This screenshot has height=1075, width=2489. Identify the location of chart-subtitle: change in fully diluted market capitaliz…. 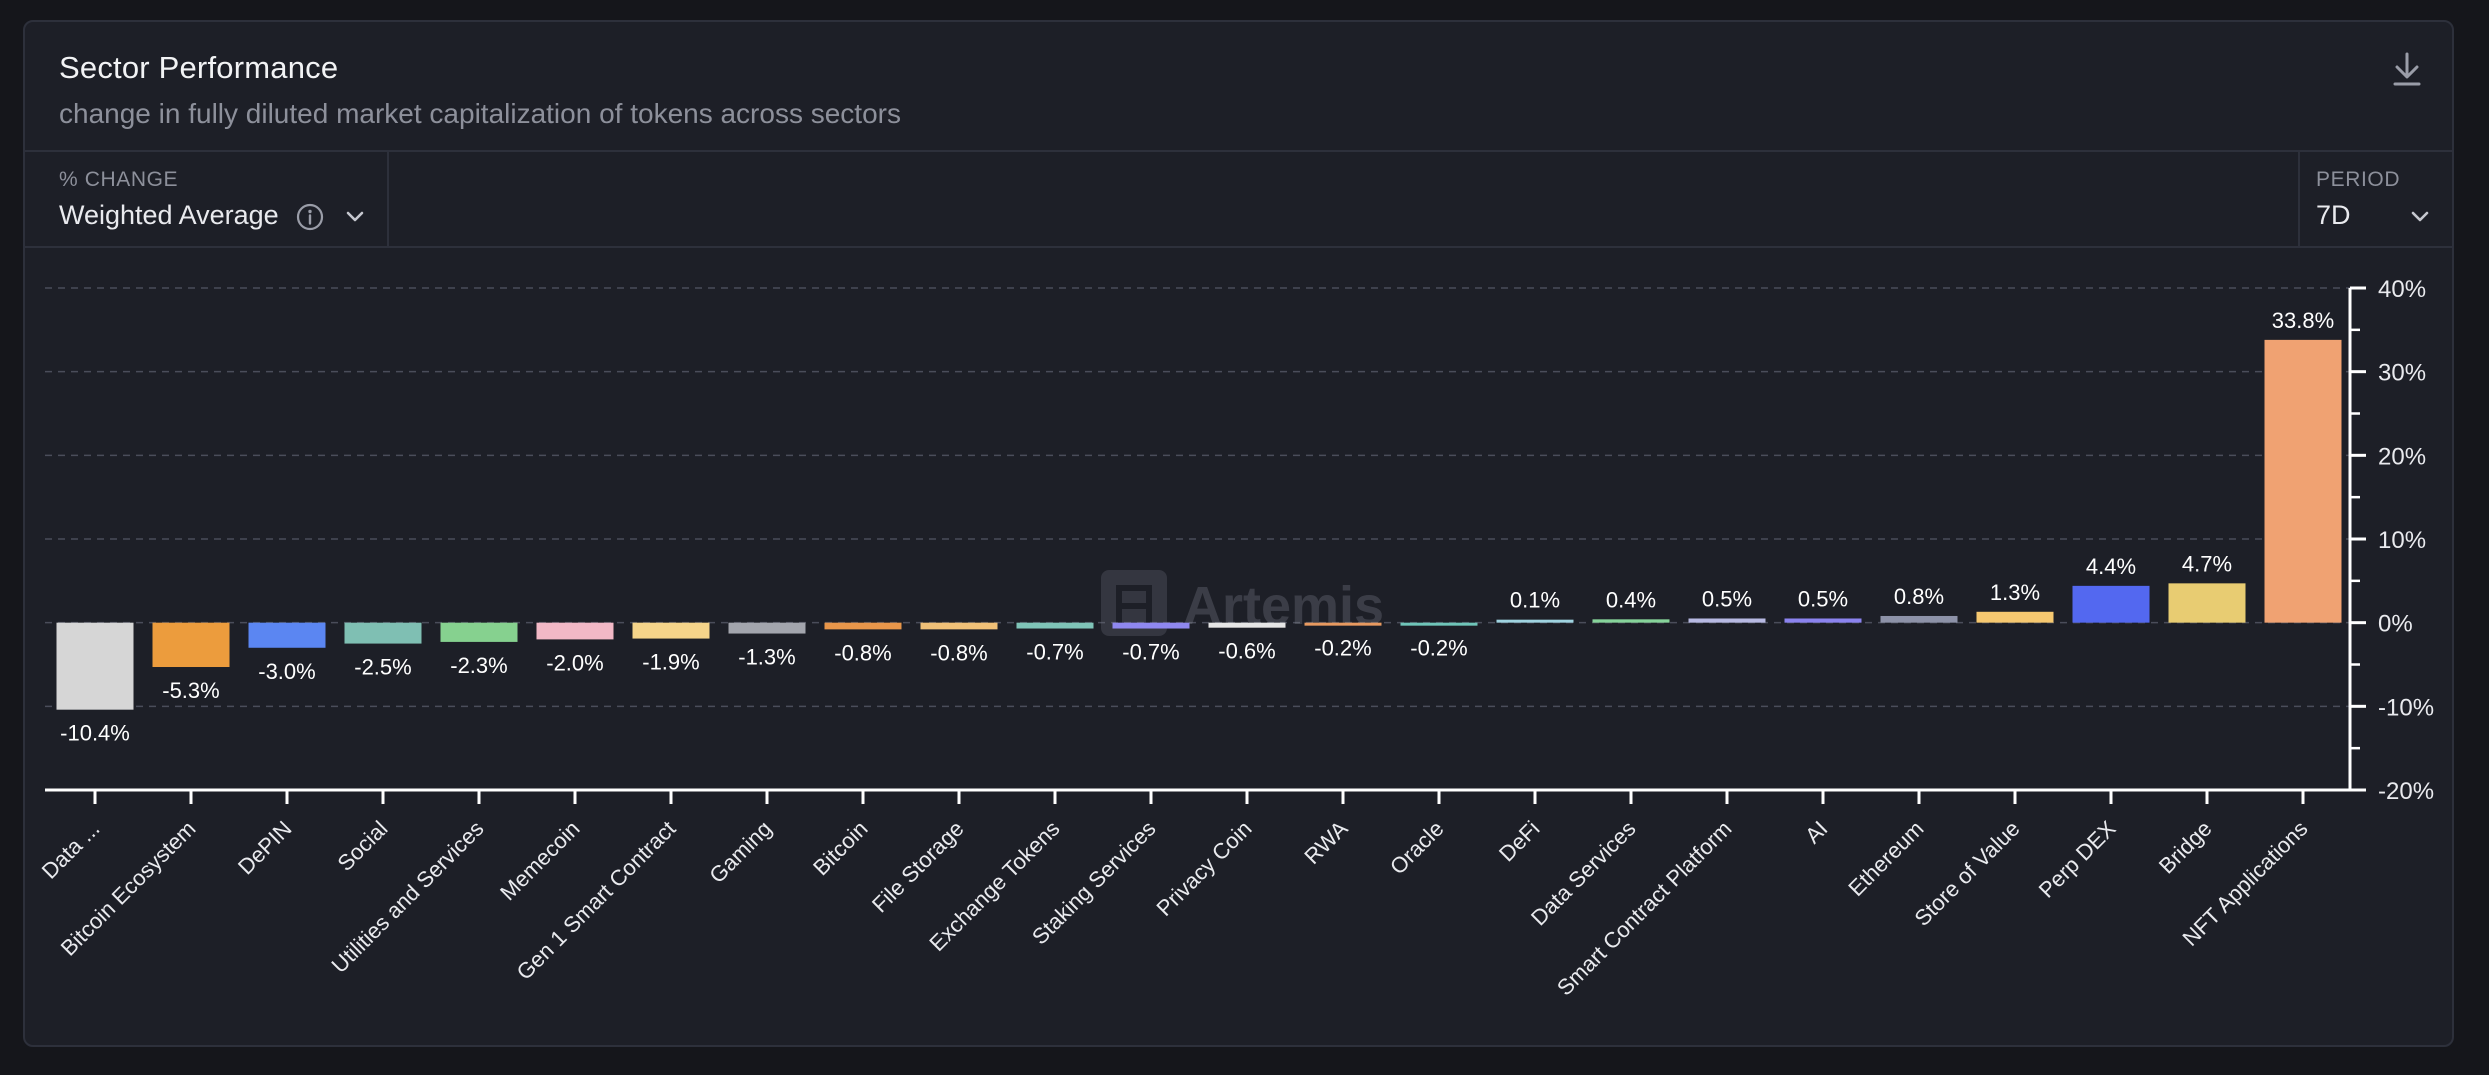
(480, 113).